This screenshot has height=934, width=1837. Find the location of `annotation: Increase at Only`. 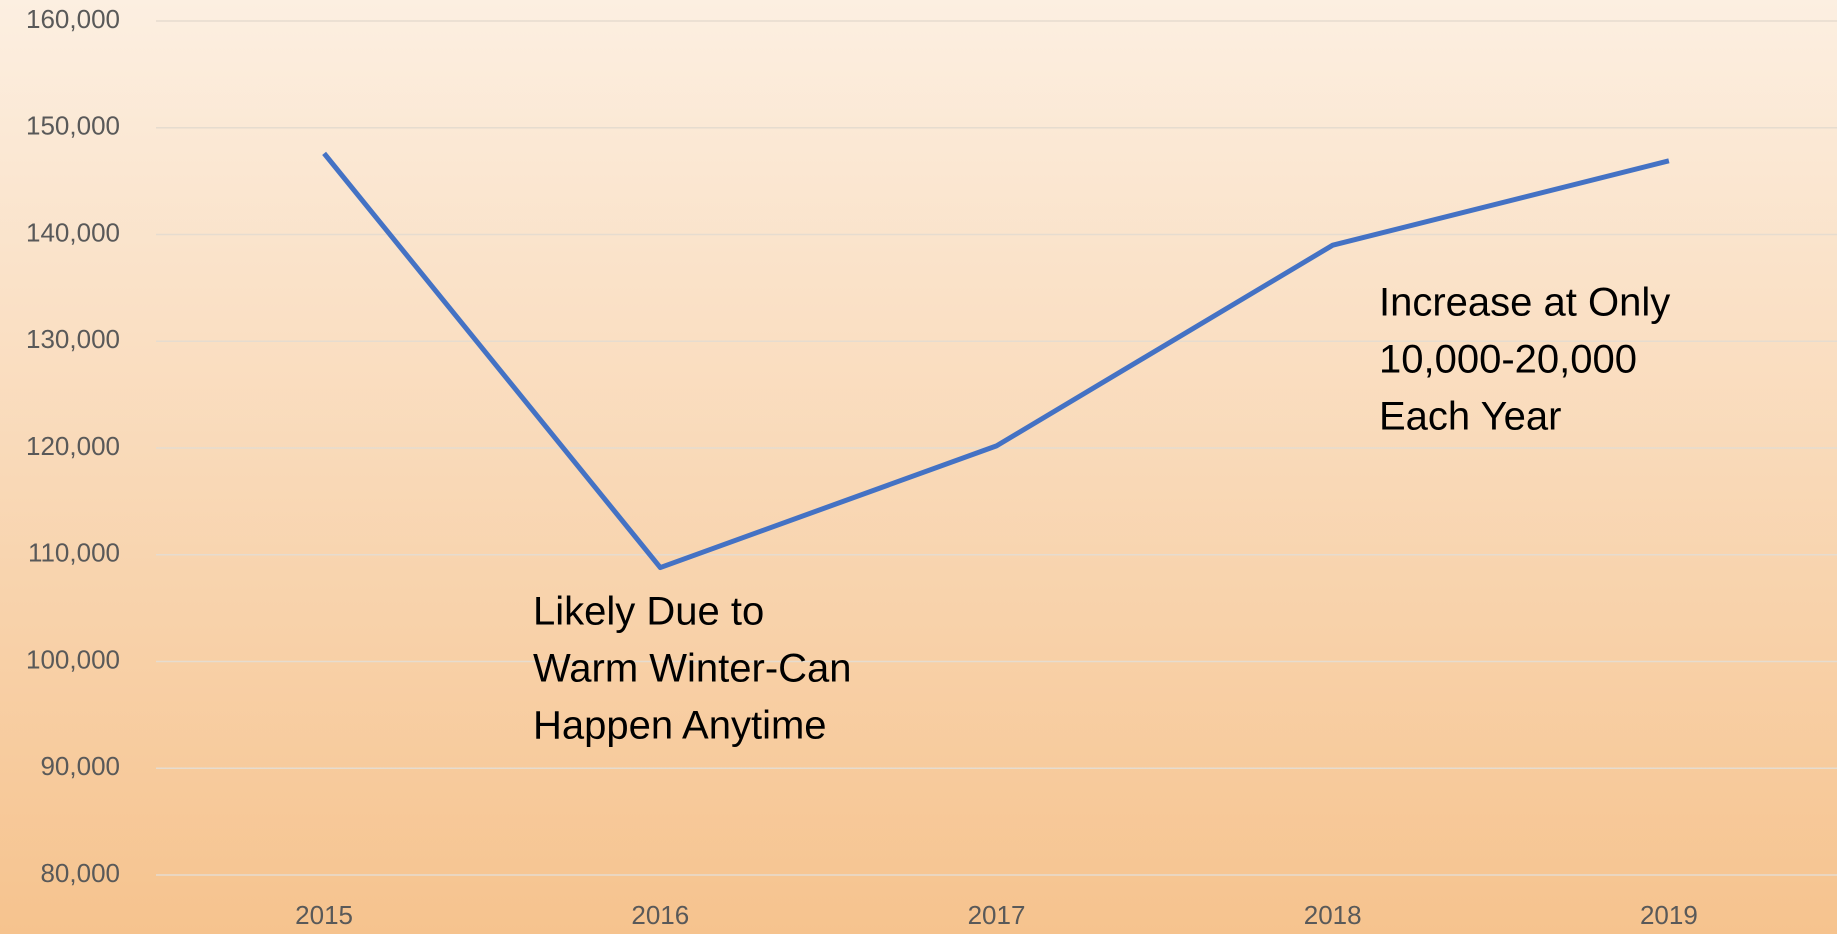

annotation: Increase at Only is located at coordinates (1524, 303).